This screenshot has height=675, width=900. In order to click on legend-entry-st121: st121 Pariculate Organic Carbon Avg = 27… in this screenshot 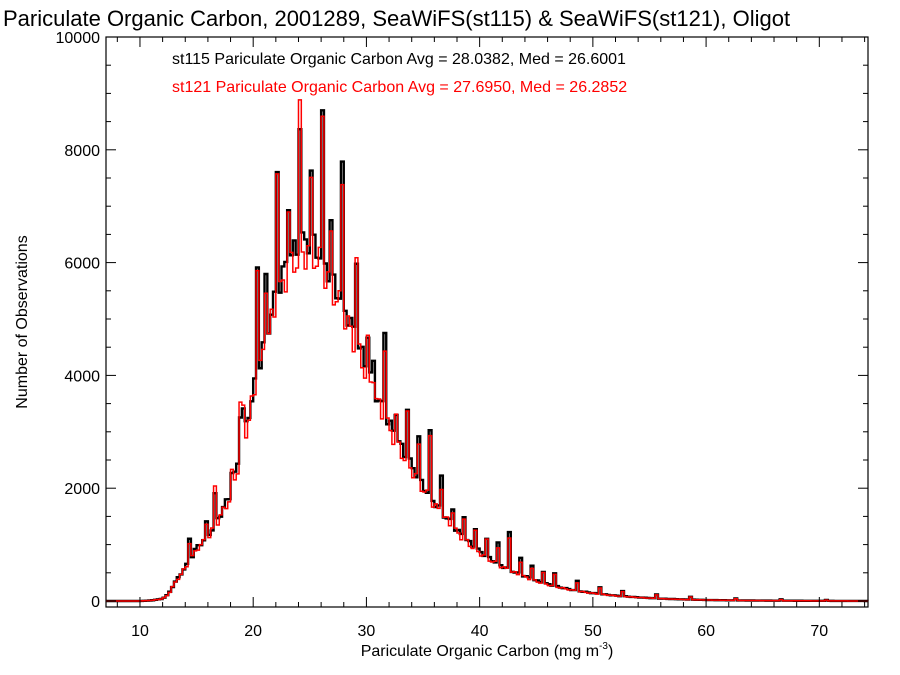, I will do `click(399, 87)`.